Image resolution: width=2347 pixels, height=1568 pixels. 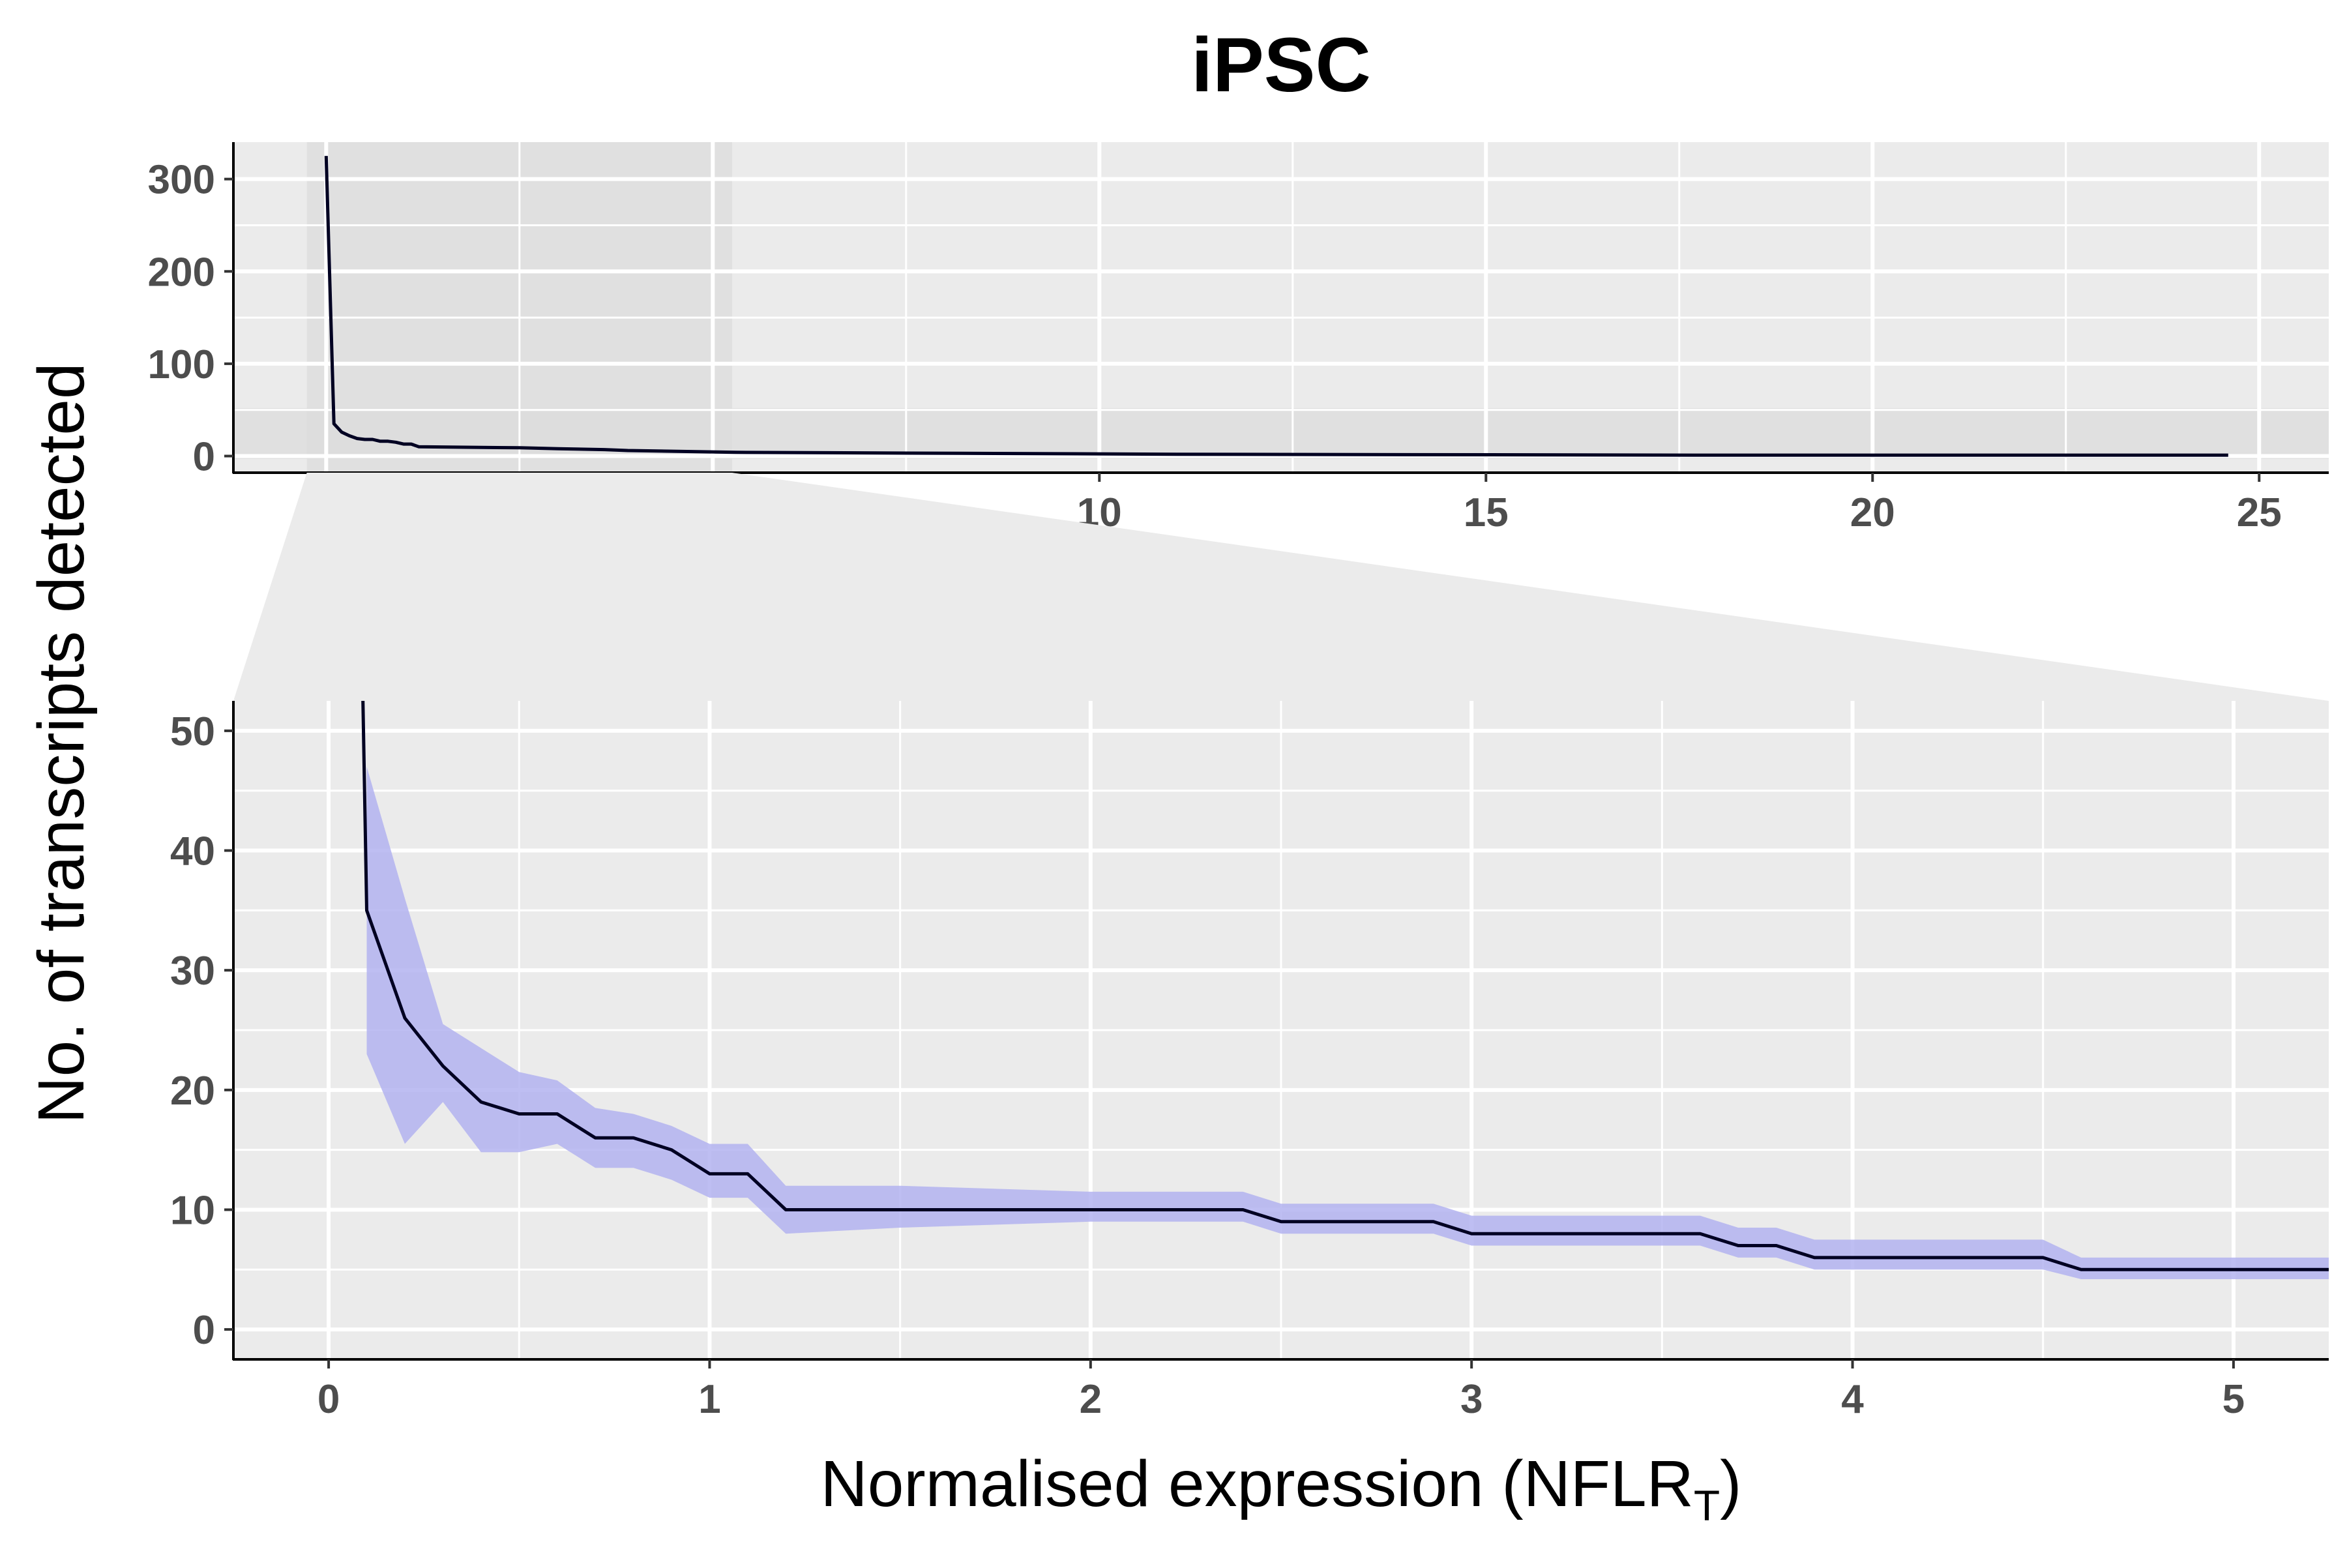 I want to click on chart-title: iPSC, so click(x=1280, y=65).